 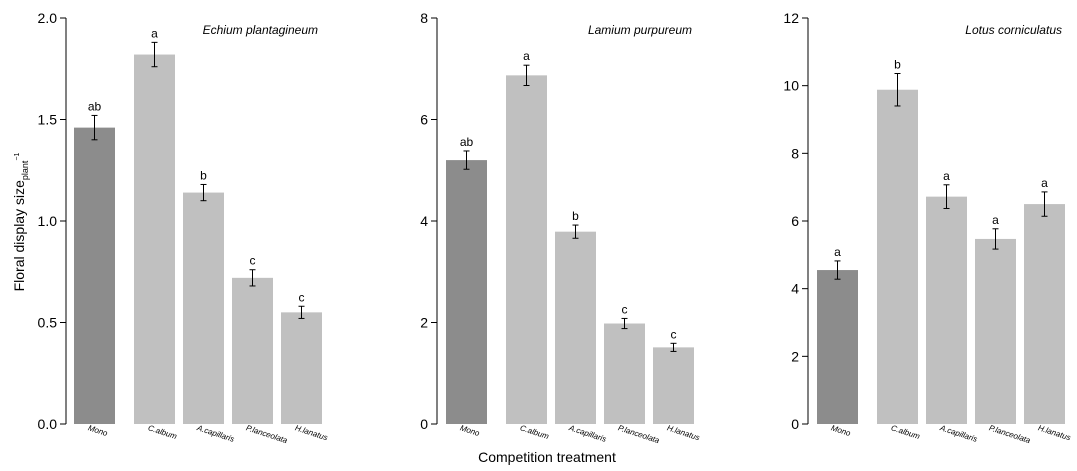 I want to click on y-axis-title-subscript: plant, so click(x=25, y=170).